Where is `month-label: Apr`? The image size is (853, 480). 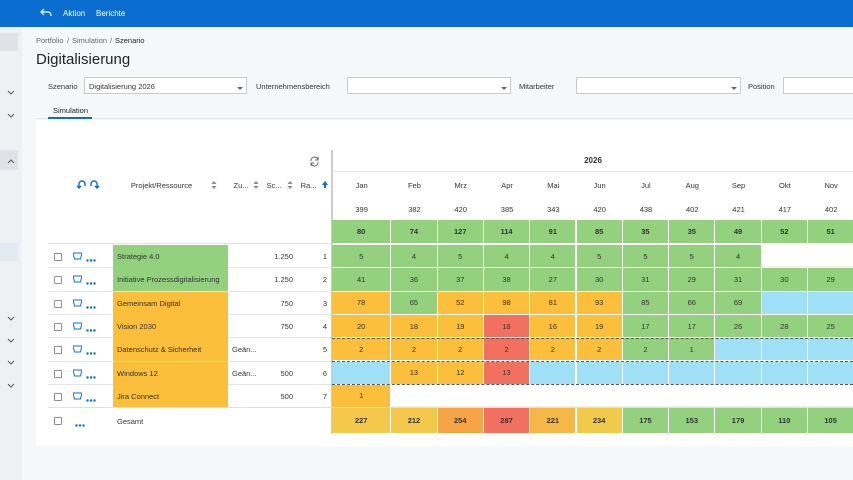 month-label: Apr is located at coordinates (507, 185).